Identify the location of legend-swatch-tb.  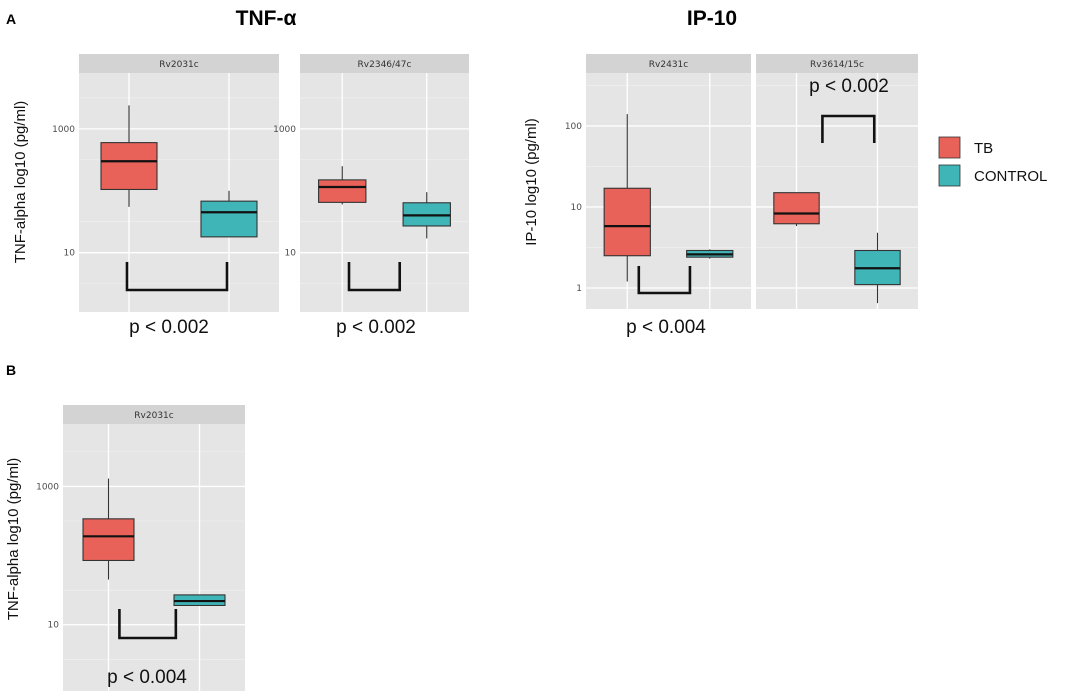
(949, 147).